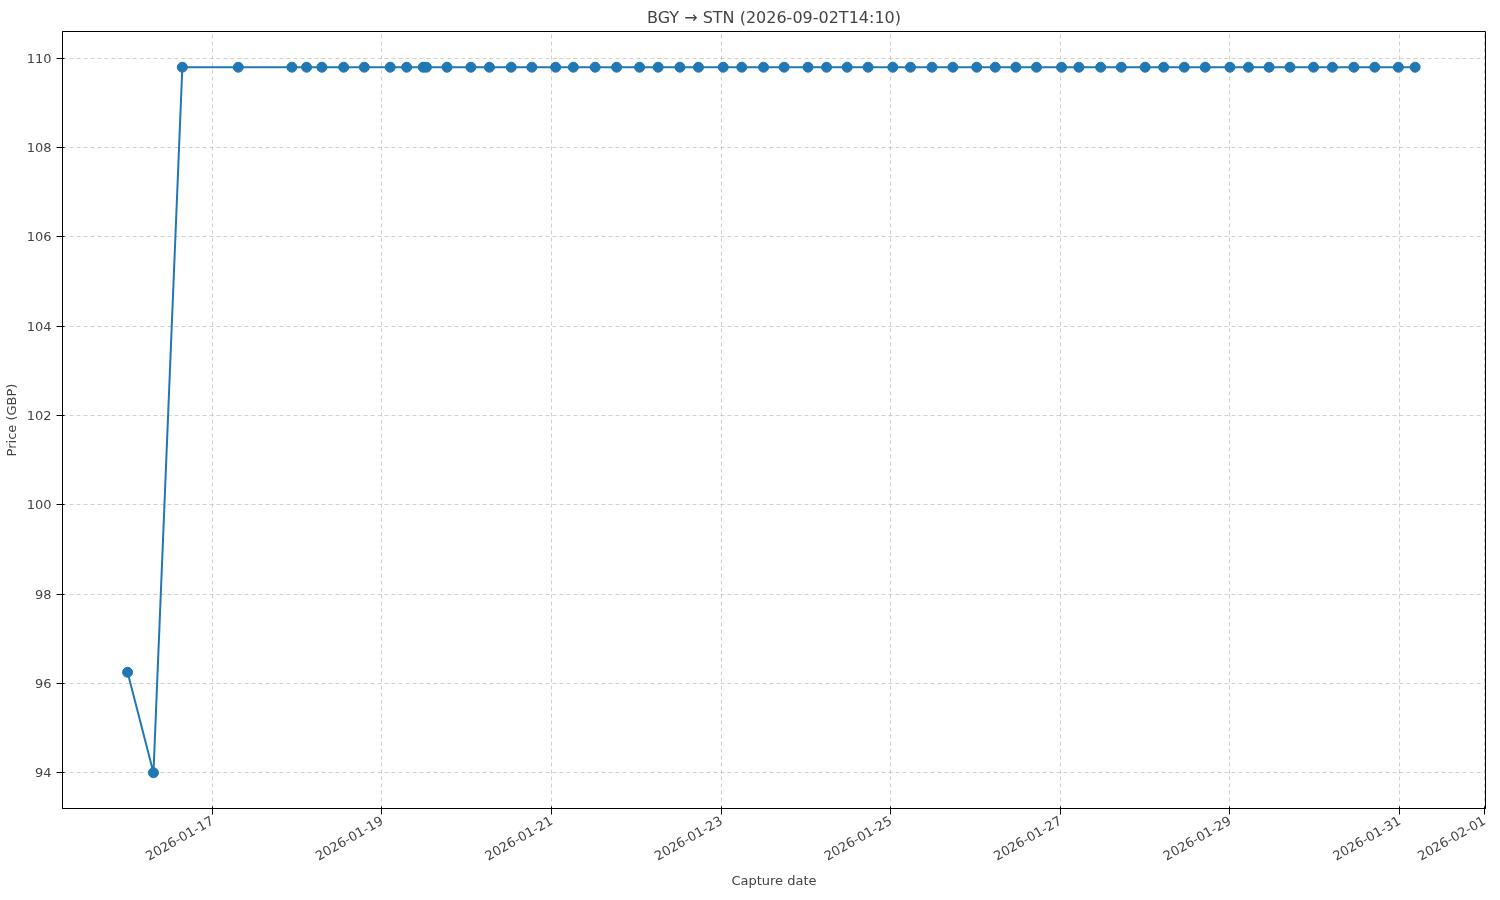 The height and width of the screenshot is (900, 1500). I want to click on y-tick-label: 104, so click(39, 326).